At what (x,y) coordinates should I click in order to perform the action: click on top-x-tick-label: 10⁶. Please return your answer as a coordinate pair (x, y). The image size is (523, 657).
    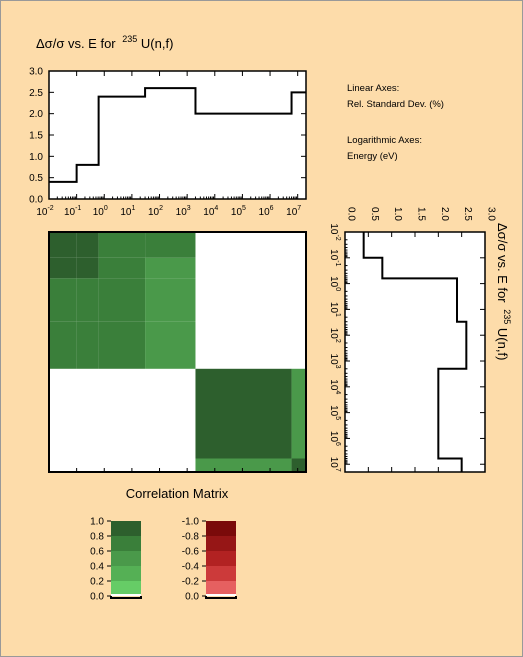
    Looking at the image, I should click on (266, 211).